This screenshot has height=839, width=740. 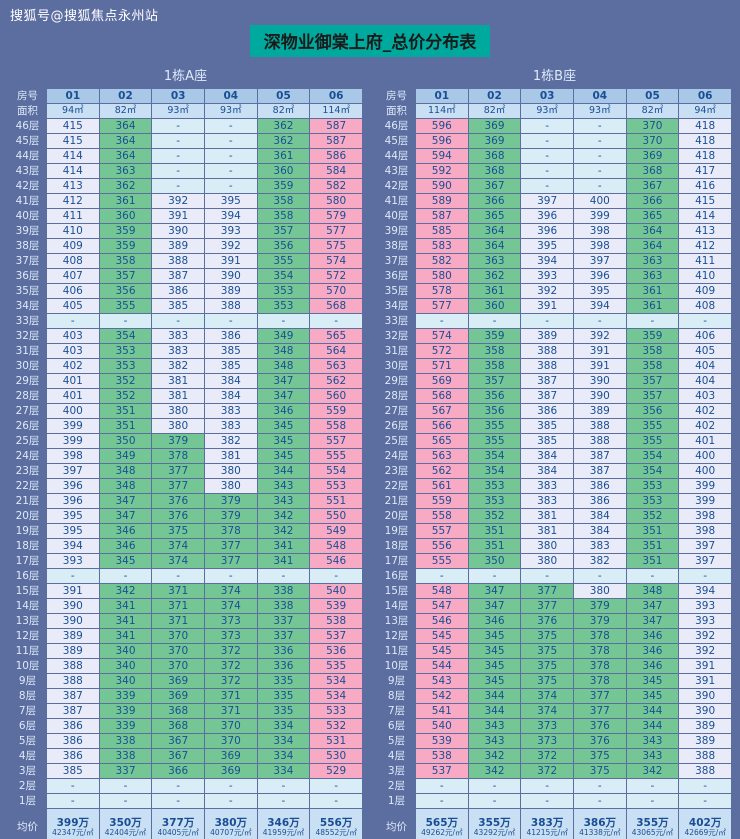 What do you see at coordinates (185, 231) in the screenshot?
I see `table-row: 39层 410 359 390 393 357 577` at bounding box center [185, 231].